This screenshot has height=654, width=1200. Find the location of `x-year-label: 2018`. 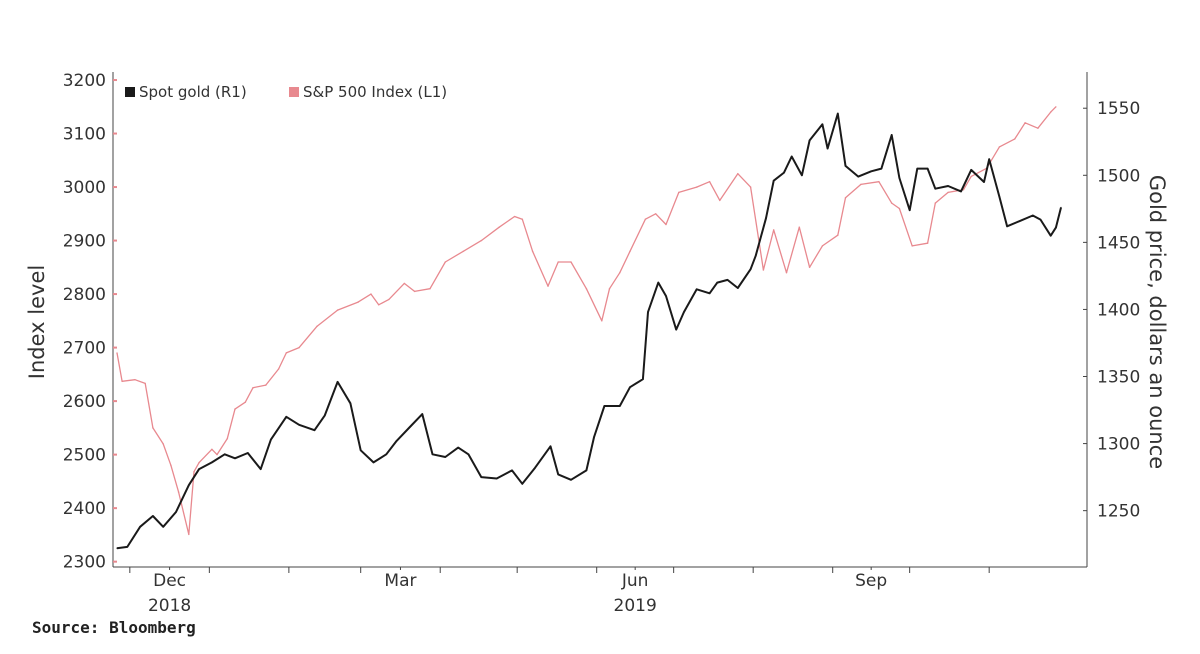

x-year-label: 2018 is located at coordinates (169, 606).